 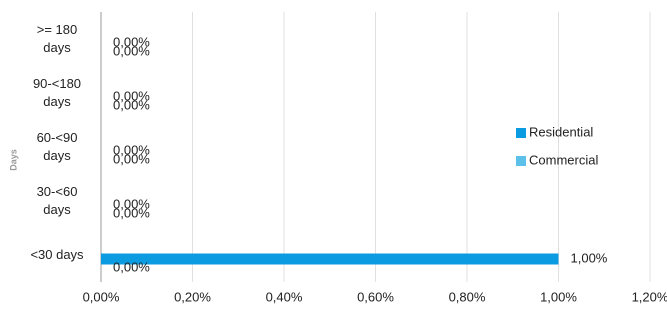 What do you see at coordinates (375, 296) in the screenshot?
I see `x-tick-label: 0,60%` at bounding box center [375, 296].